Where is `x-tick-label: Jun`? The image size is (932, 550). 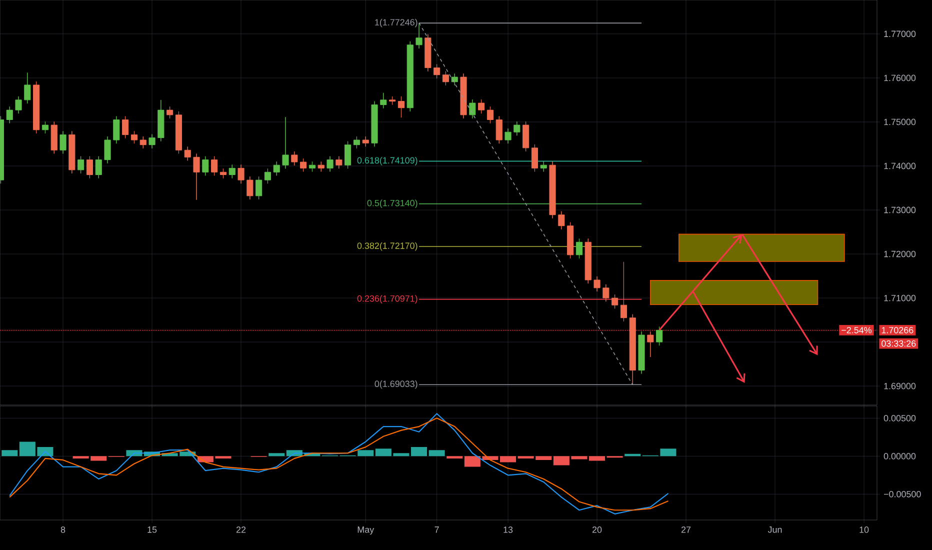 x-tick-label: Jun is located at coordinates (775, 529).